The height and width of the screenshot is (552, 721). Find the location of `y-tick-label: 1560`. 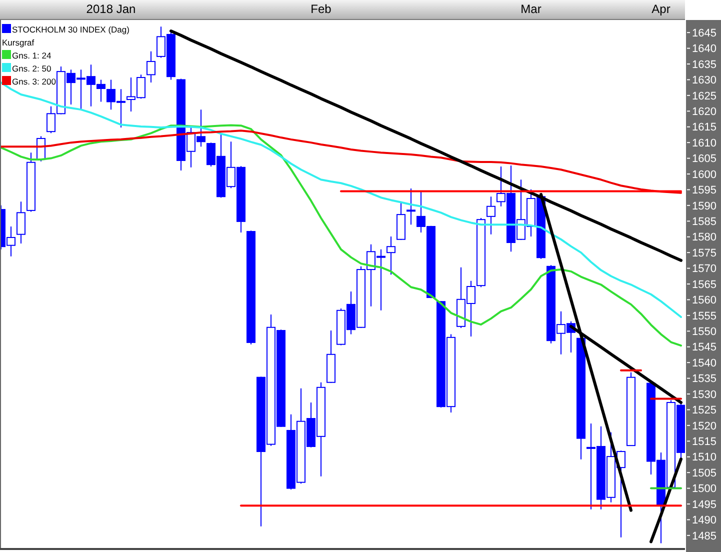

y-tick-label: 1560 is located at coordinates (704, 300).